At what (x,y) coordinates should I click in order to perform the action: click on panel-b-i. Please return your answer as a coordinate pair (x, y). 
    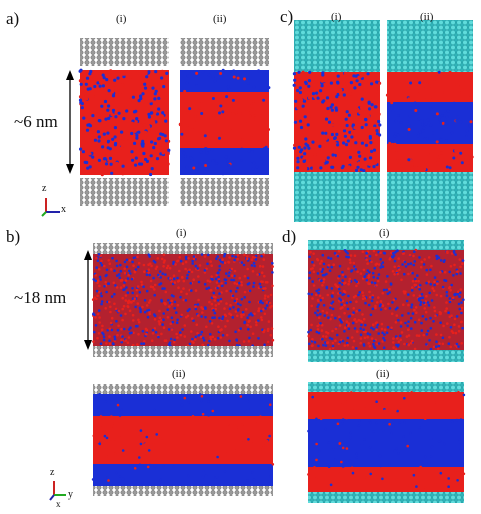
    Looking at the image, I should click on (183, 300).